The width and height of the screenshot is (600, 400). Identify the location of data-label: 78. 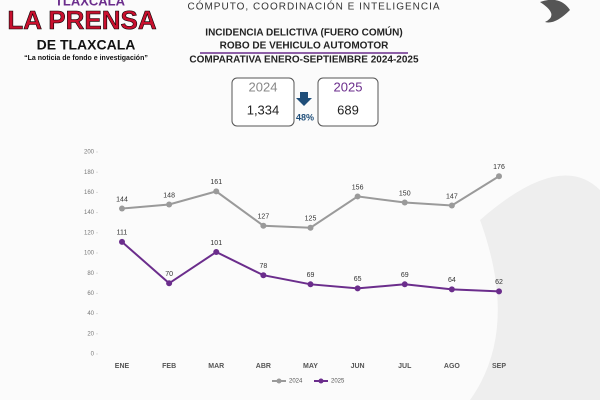
(263, 266).